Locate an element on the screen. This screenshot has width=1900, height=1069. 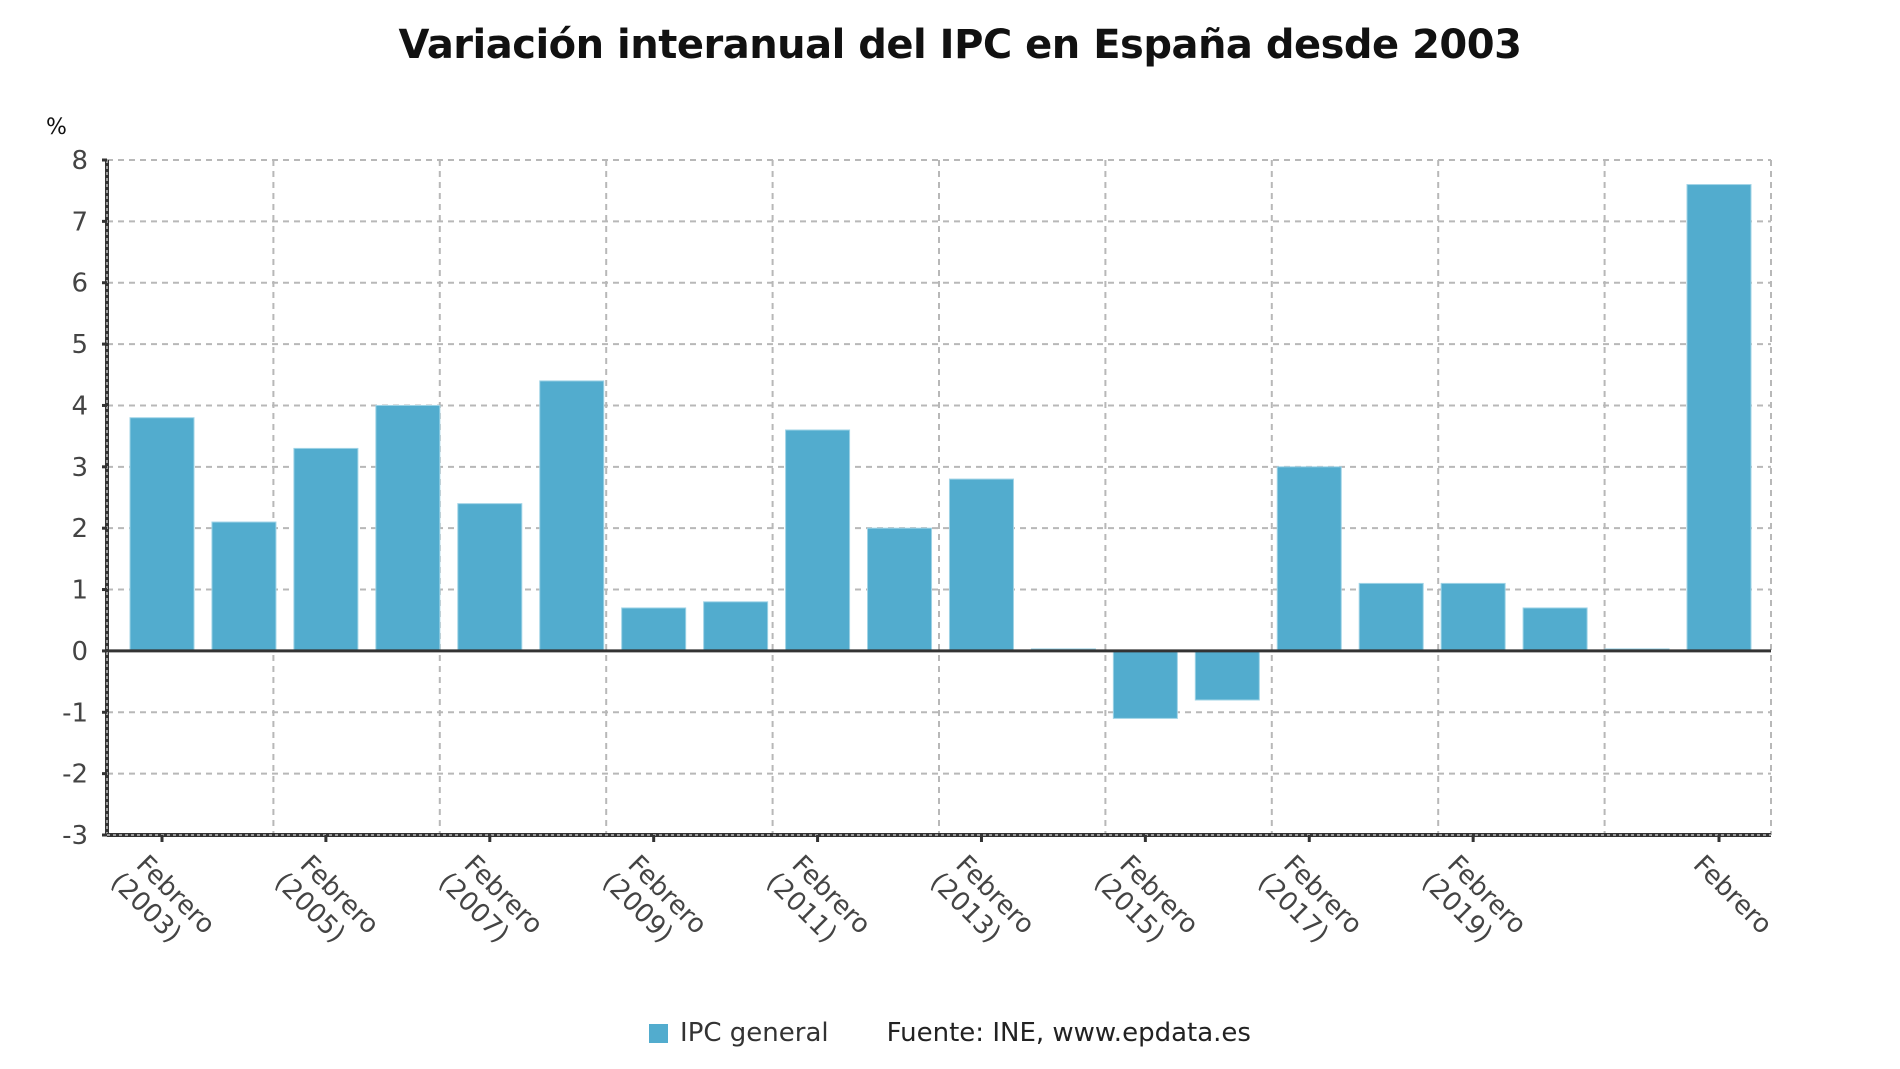
x-tick-label: Febrero(2007) is located at coordinates (490, 899).